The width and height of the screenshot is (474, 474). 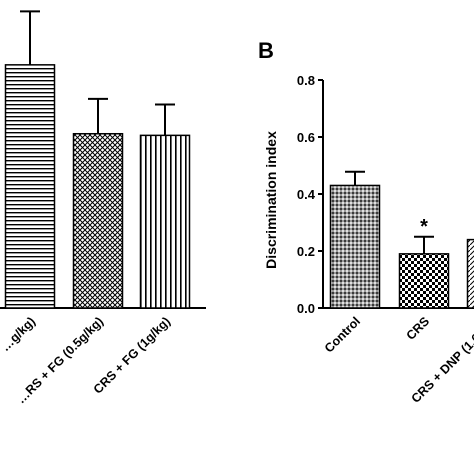 What do you see at coordinates (19, 334) in the screenshot?
I see `x-tick-label: …g/kg)` at bounding box center [19, 334].